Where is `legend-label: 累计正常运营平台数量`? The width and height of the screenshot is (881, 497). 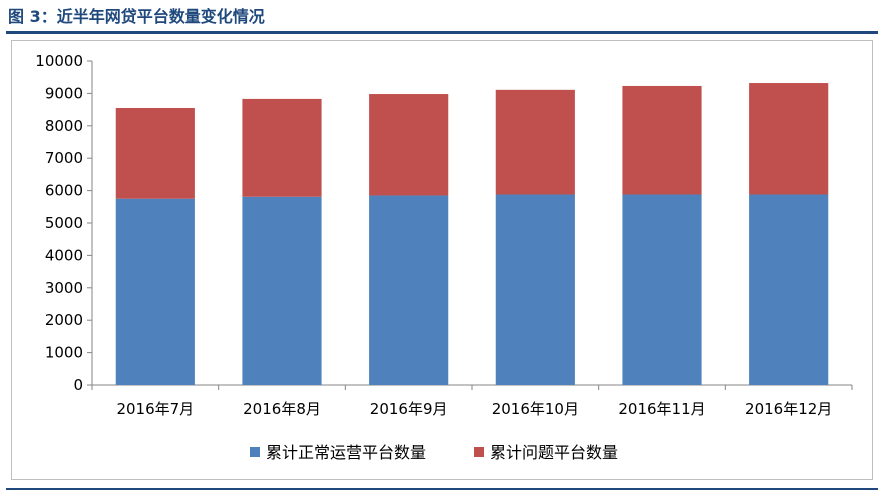
legend-label: 累计正常运营平台数量 is located at coordinates (346, 452).